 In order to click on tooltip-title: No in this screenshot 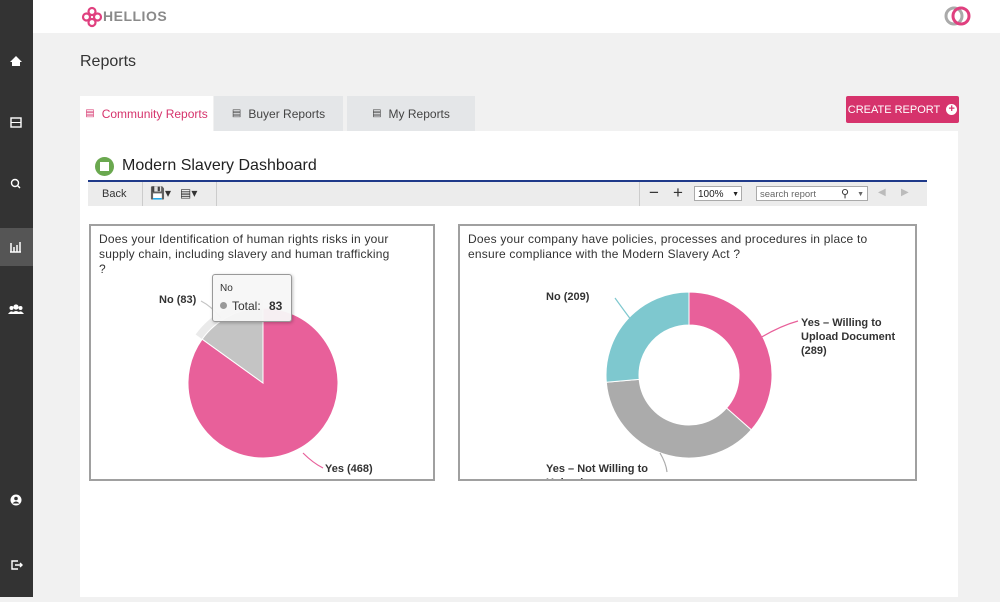, I will do `click(226, 288)`.